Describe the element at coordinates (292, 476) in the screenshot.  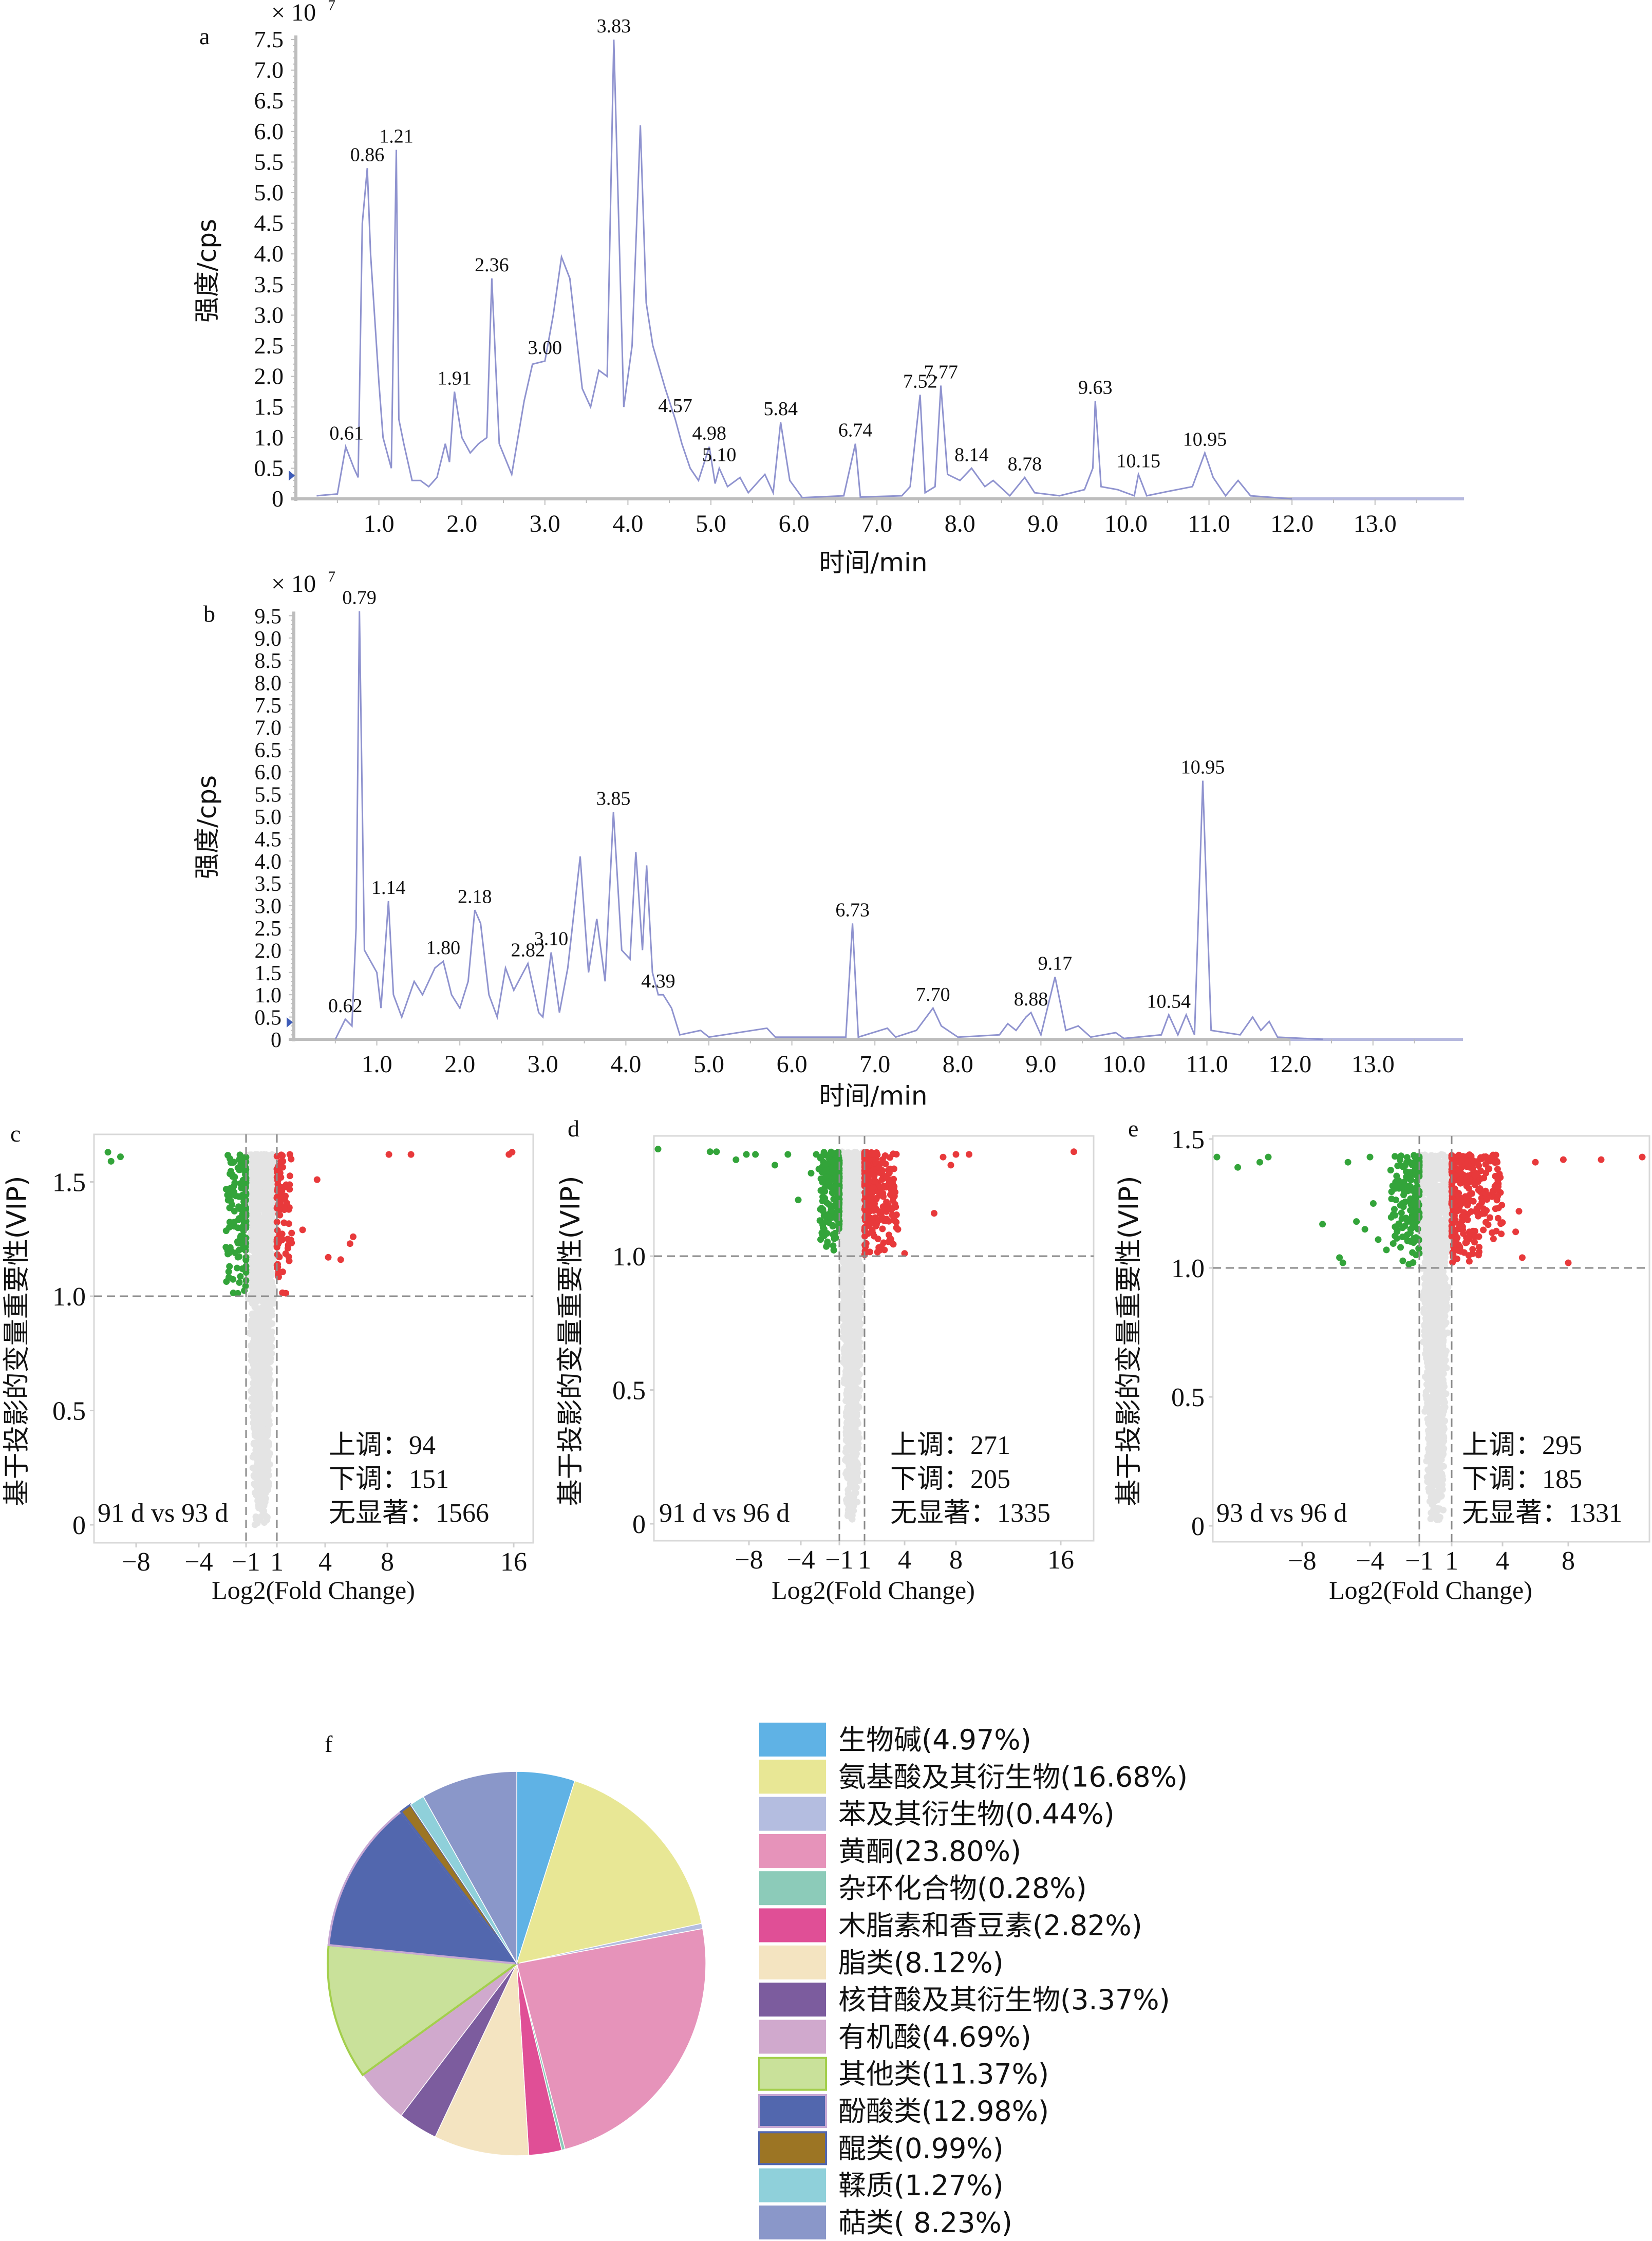
I see `baseline-marker-icon` at that location.